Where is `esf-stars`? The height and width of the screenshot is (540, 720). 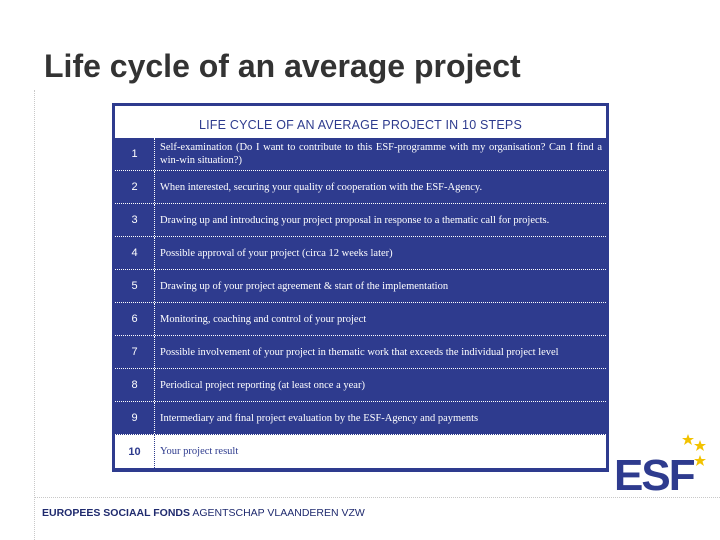 esf-stars is located at coordinates (694, 450).